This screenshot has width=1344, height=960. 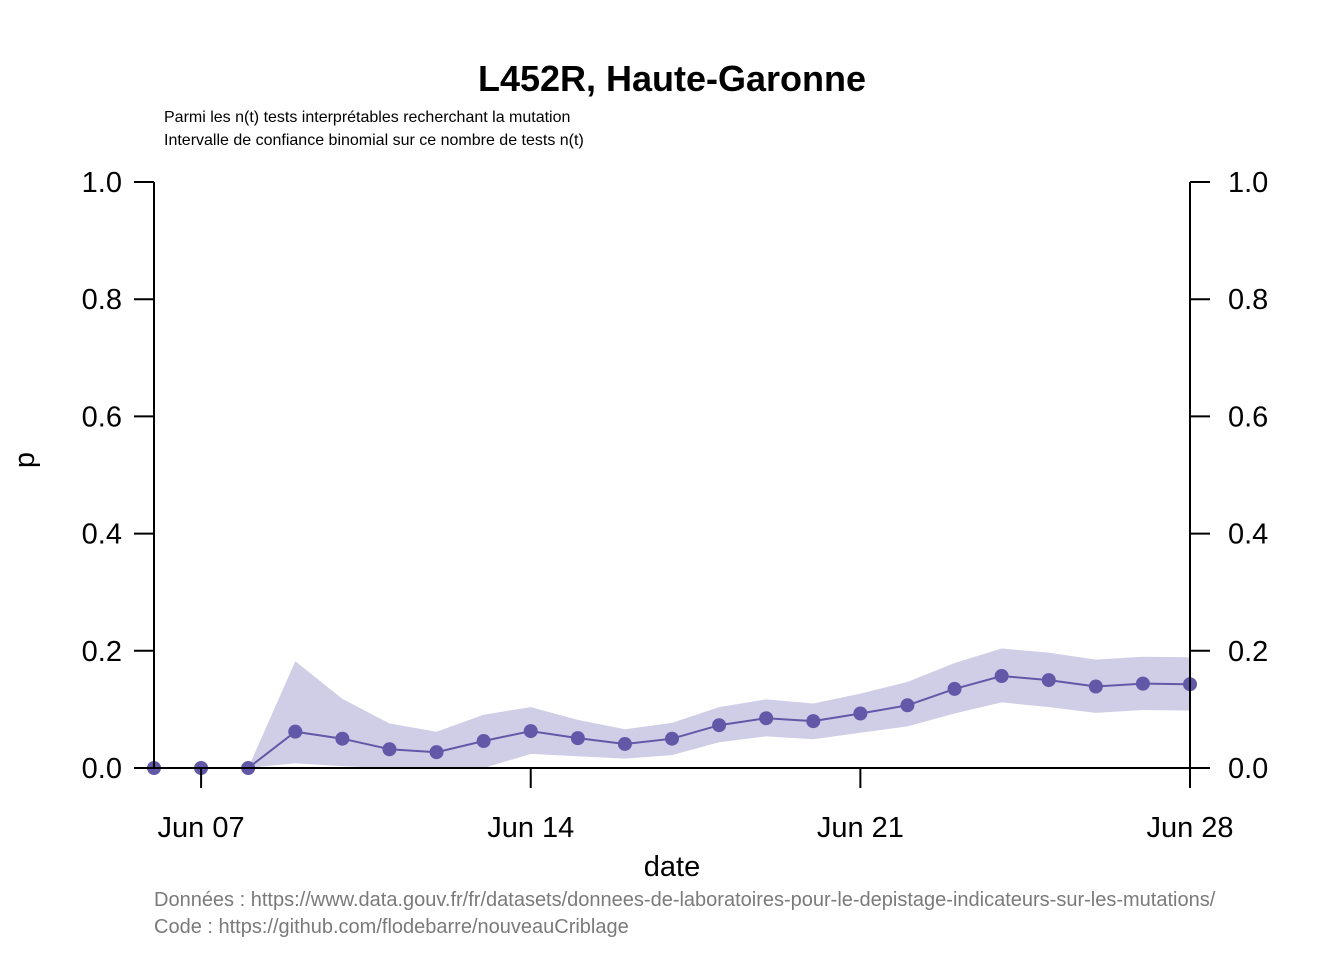 What do you see at coordinates (860, 828) in the screenshot?
I see `x-tick-label: Jun 21` at bounding box center [860, 828].